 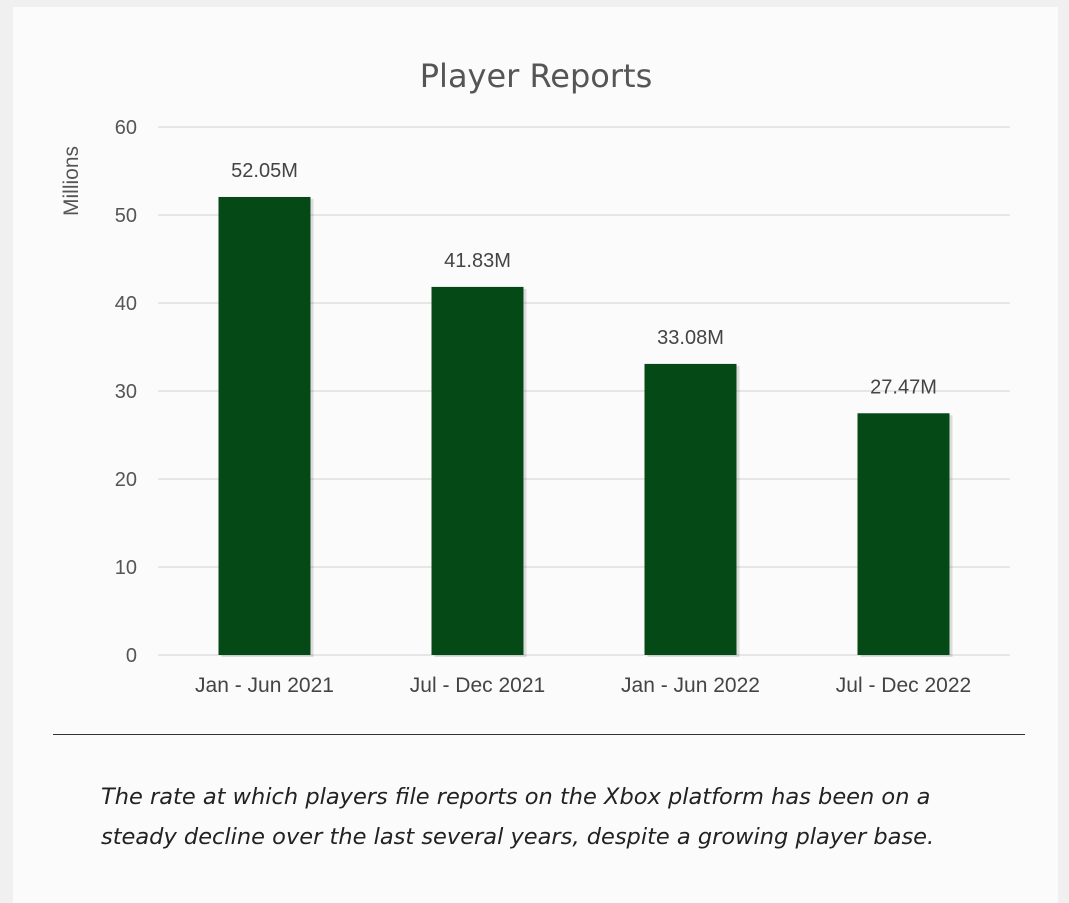 What do you see at coordinates (126, 568) in the screenshot?
I see `y-tick-label: 10` at bounding box center [126, 568].